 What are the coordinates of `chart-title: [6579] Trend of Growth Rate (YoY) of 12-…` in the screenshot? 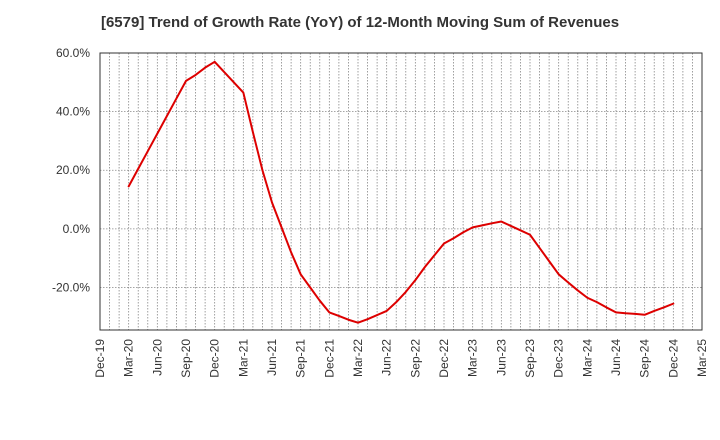 It's located at (360, 22).